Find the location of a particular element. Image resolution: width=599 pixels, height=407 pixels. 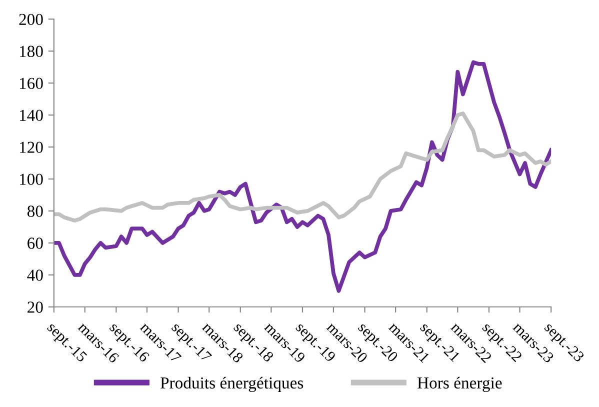

y-tick-label: 60 is located at coordinates (35, 243).